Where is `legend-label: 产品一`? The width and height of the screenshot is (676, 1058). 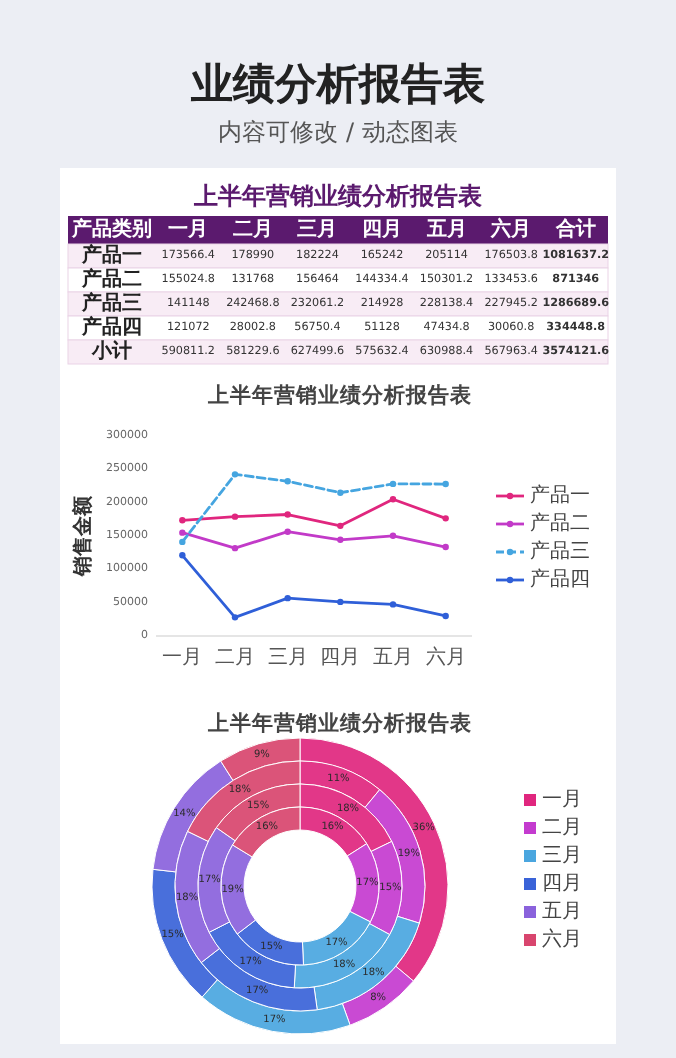
legend-label: 产品一 is located at coordinates (560, 495).